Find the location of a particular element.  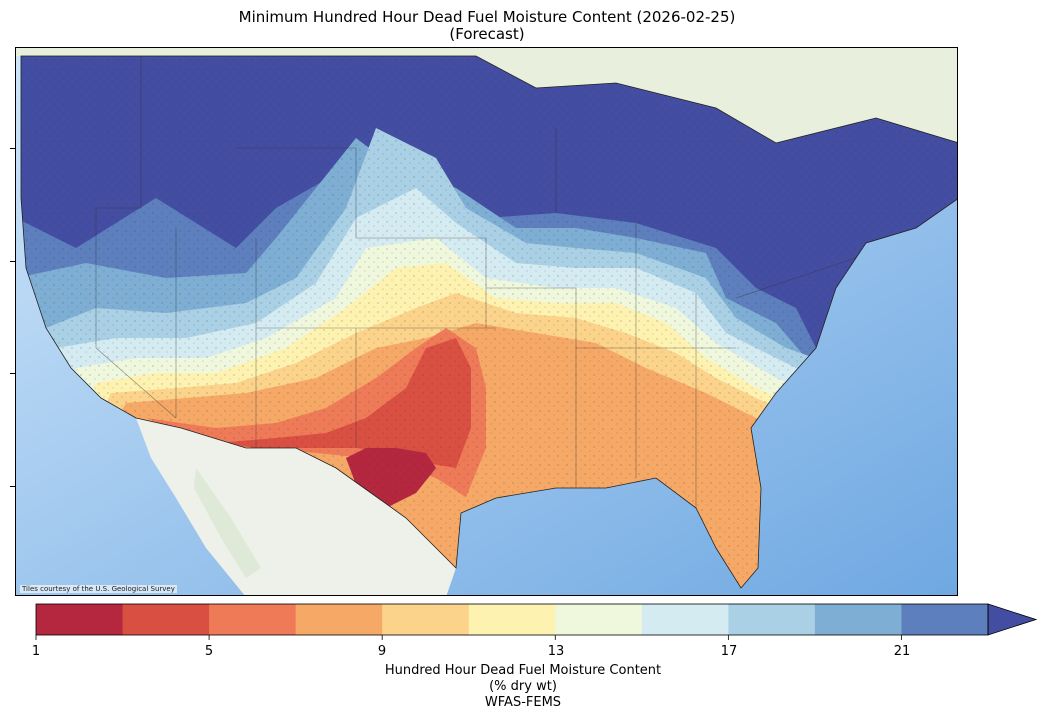

colorbar-tick-label: 13 is located at coordinates (556, 651).